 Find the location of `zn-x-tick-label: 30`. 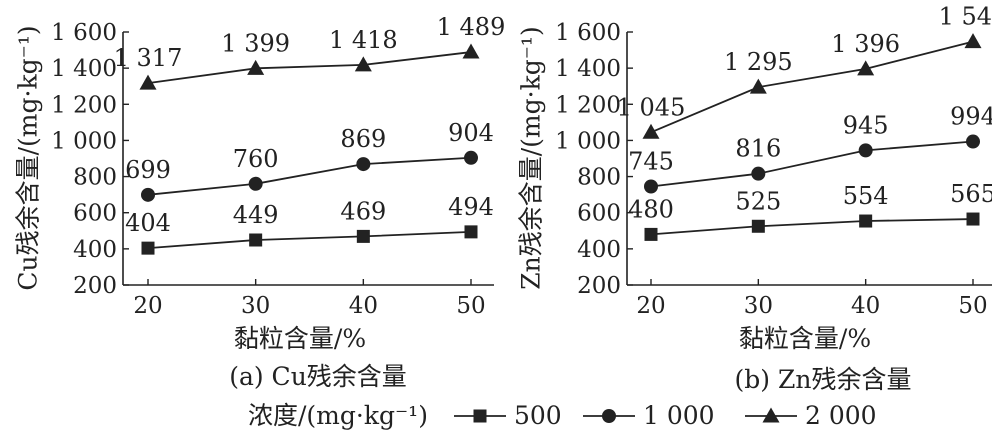

zn-x-tick-label: 30 is located at coordinates (758, 306).